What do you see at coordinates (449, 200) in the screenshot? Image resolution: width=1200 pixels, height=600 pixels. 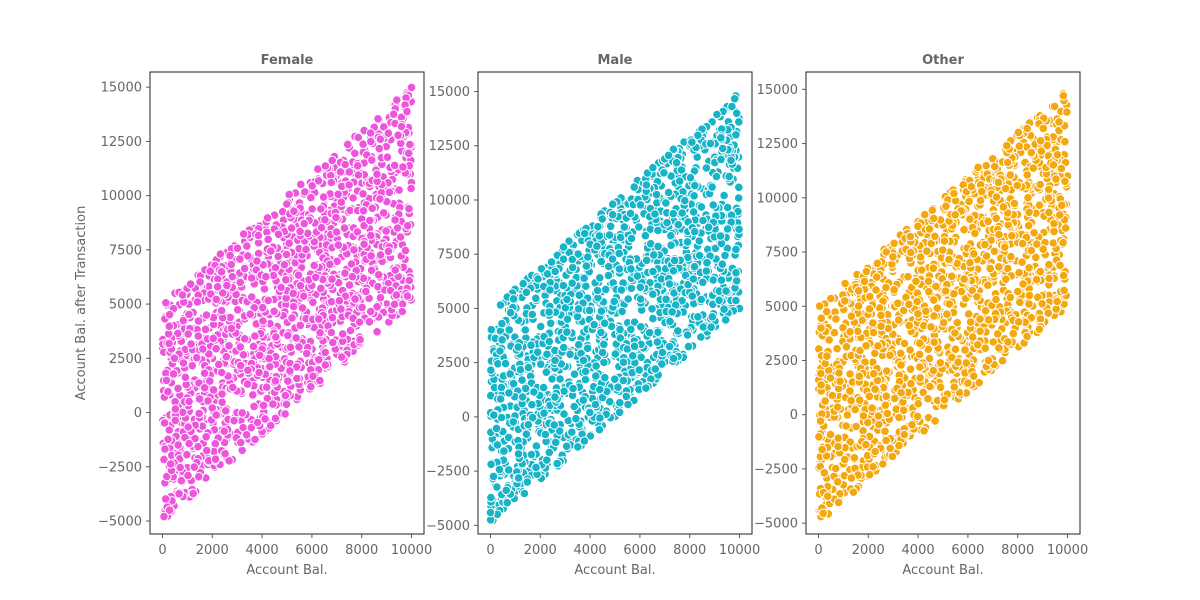 I see `y-tick-label: 10000` at bounding box center [449, 200].